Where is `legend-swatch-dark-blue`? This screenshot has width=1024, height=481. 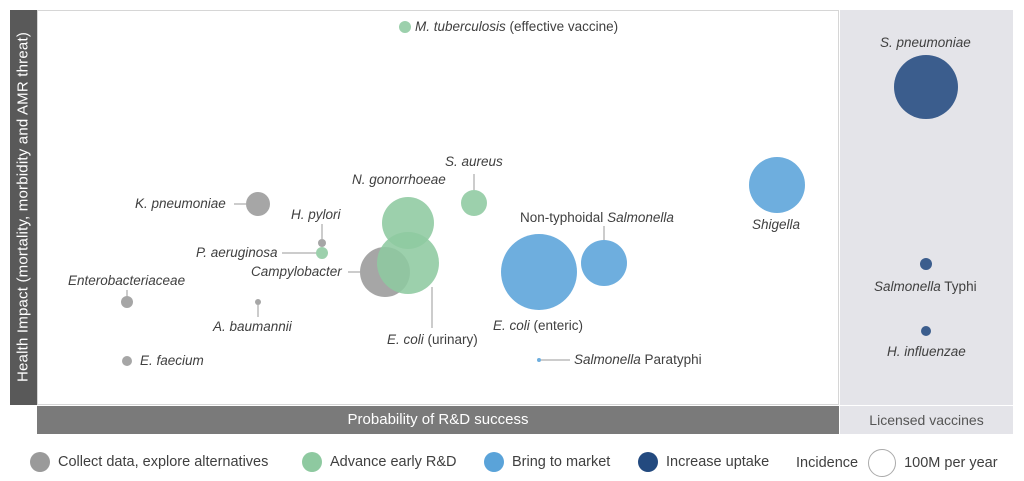
legend-swatch-dark-blue is located at coordinates (648, 462).